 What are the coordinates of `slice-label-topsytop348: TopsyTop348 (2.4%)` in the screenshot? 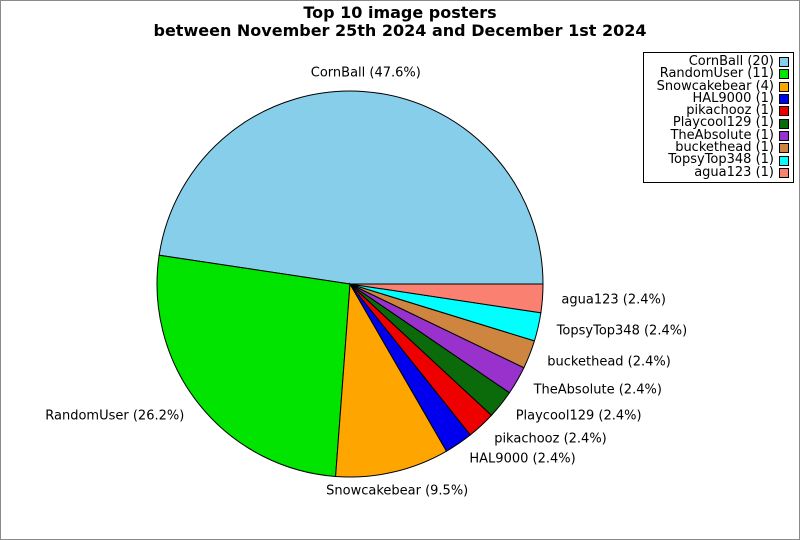 It's located at (622, 331).